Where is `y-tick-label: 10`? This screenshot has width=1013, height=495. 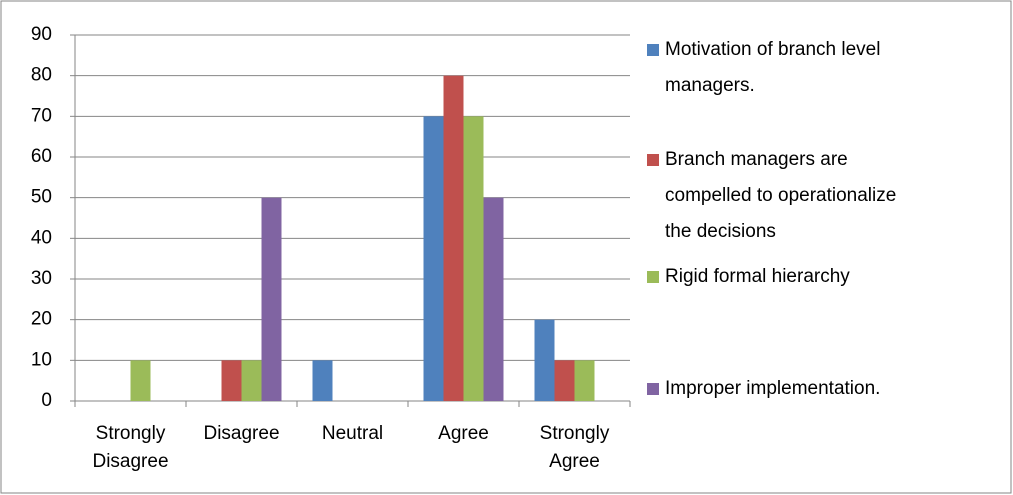
y-tick-label: 10 is located at coordinates (41, 359).